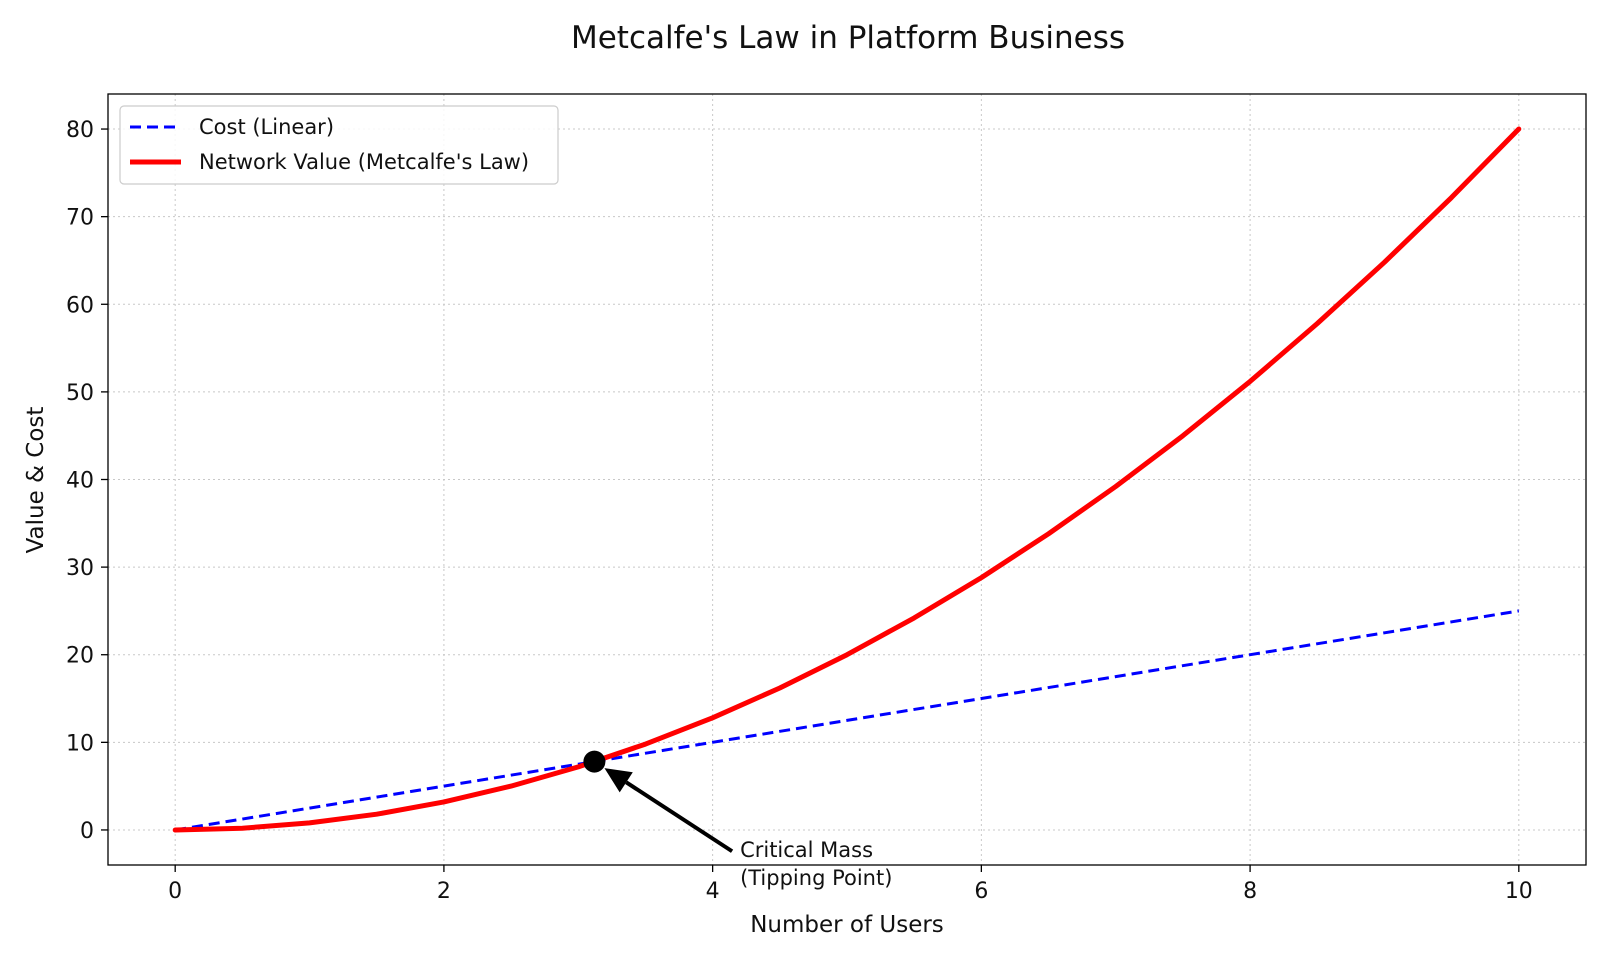  I want to click on annotation-label-line2: (Tipping Point), so click(816, 878).